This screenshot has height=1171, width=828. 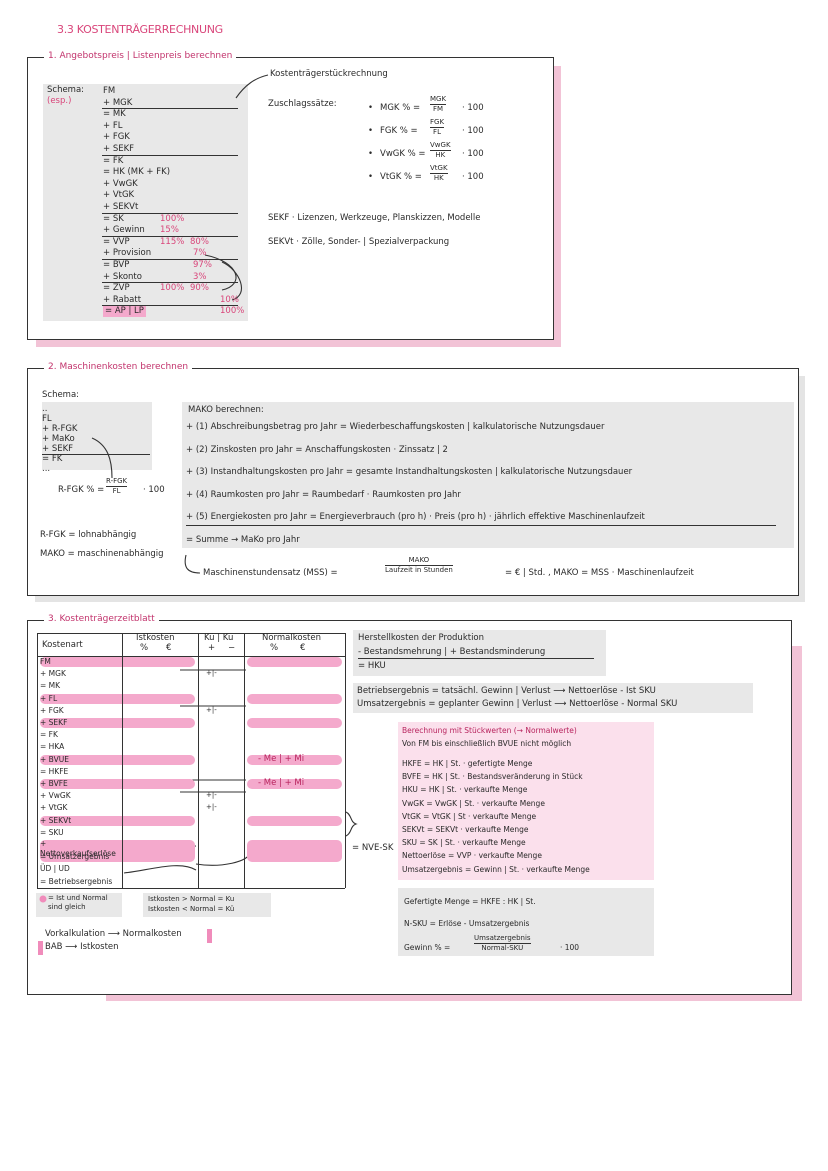 What do you see at coordinates (113, 125) in the screenshot?
I see `schema-line: + FL` at bounding box center [113, 125].